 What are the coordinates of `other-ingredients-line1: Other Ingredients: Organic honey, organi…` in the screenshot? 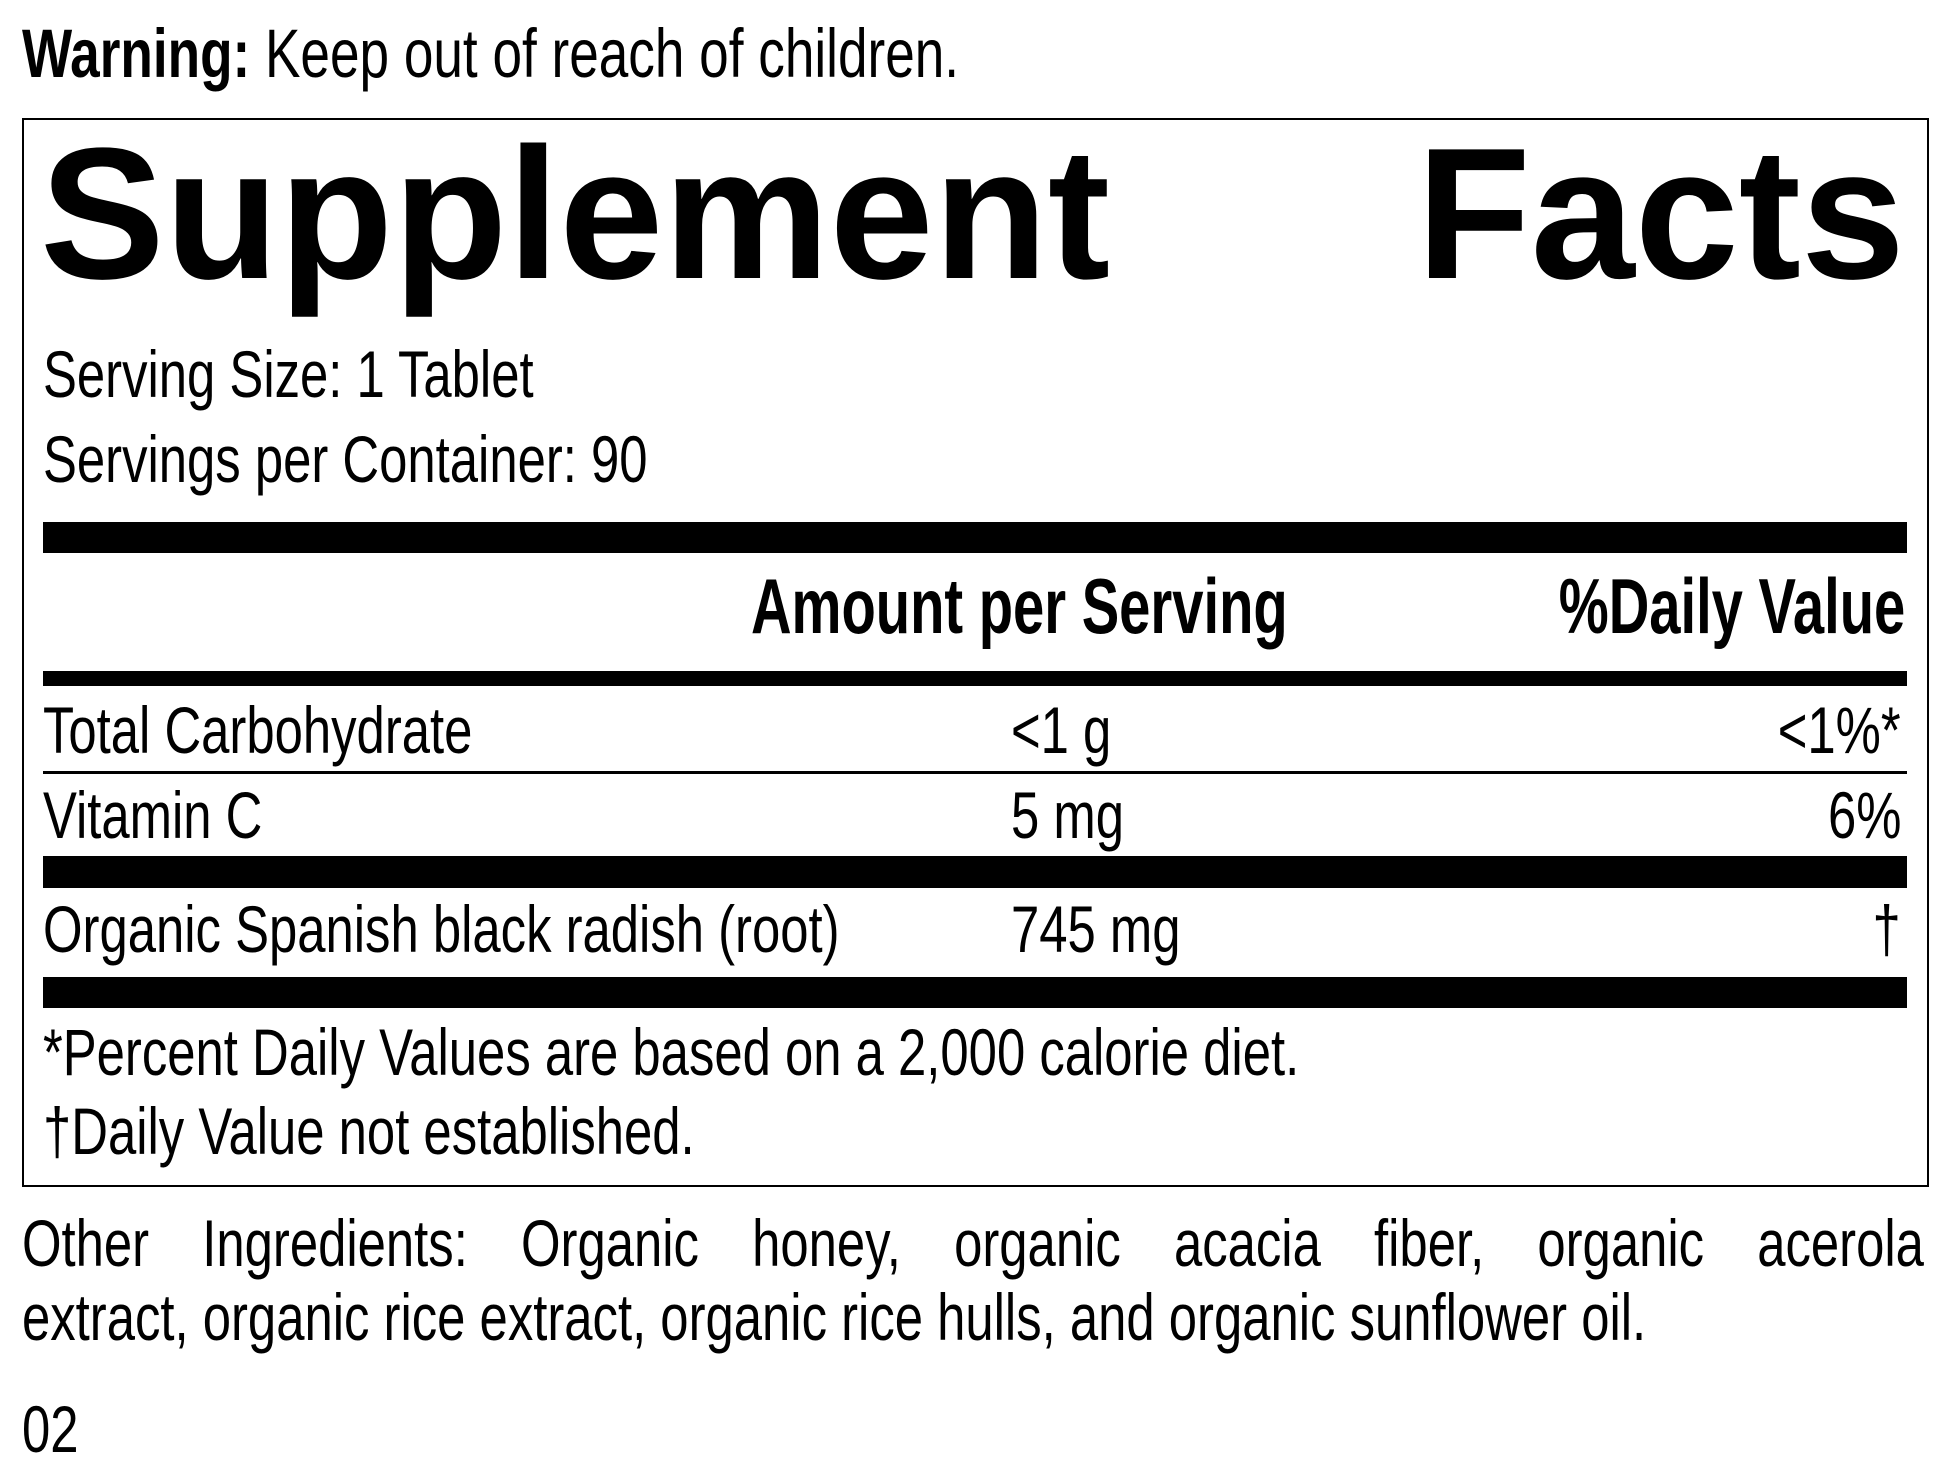 It's located at (973, 1243).